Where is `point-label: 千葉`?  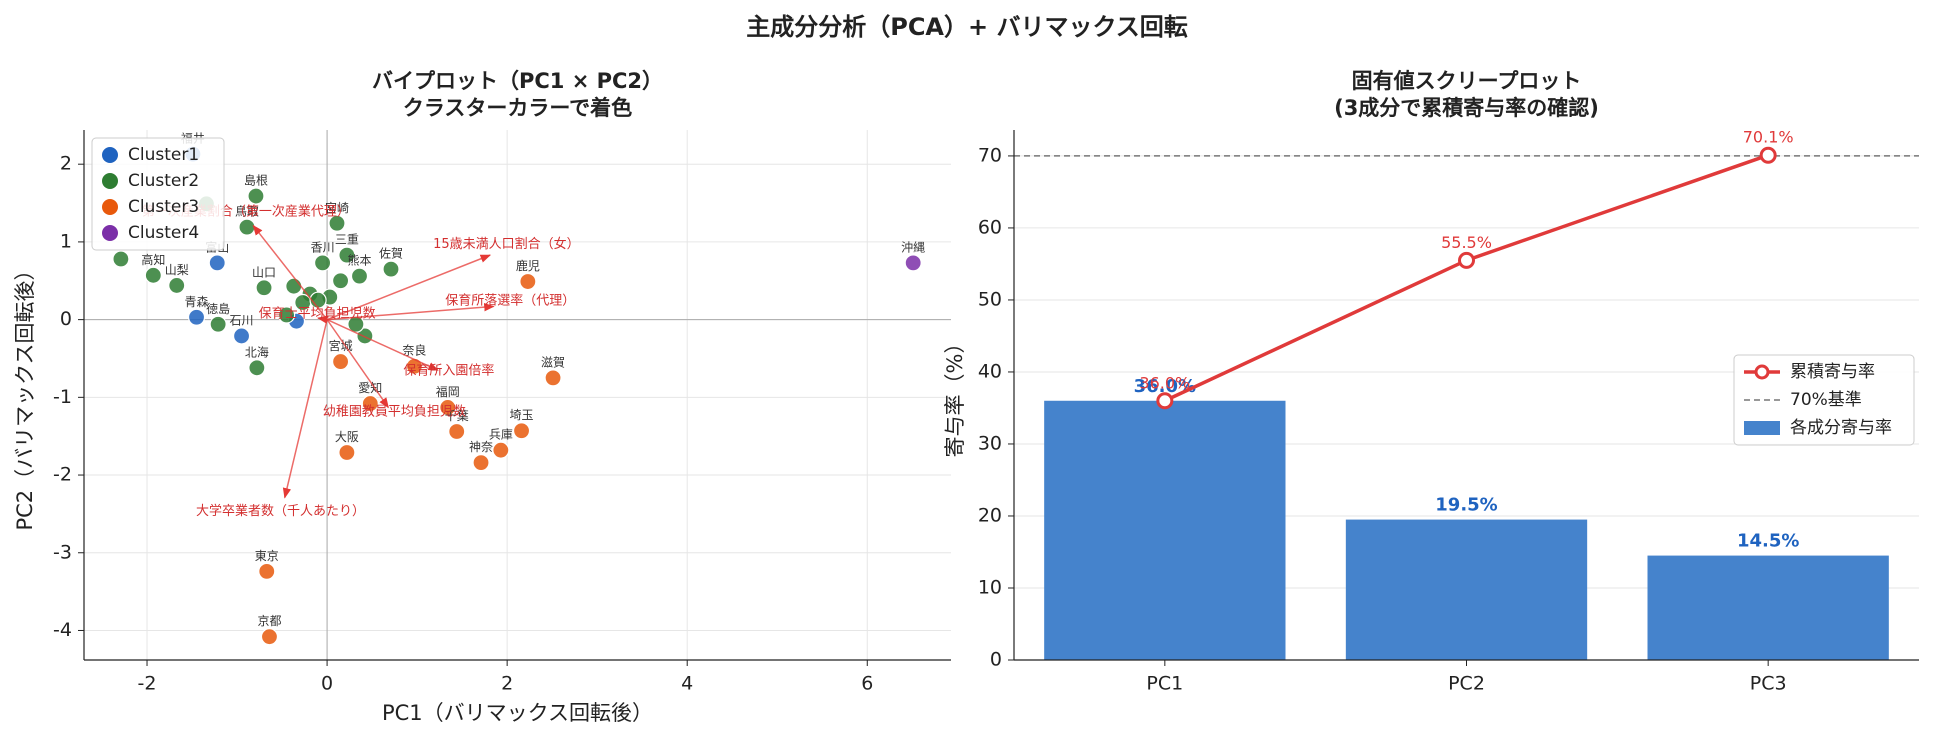
point-label: 千葉 is located at coordinates (457, 416).